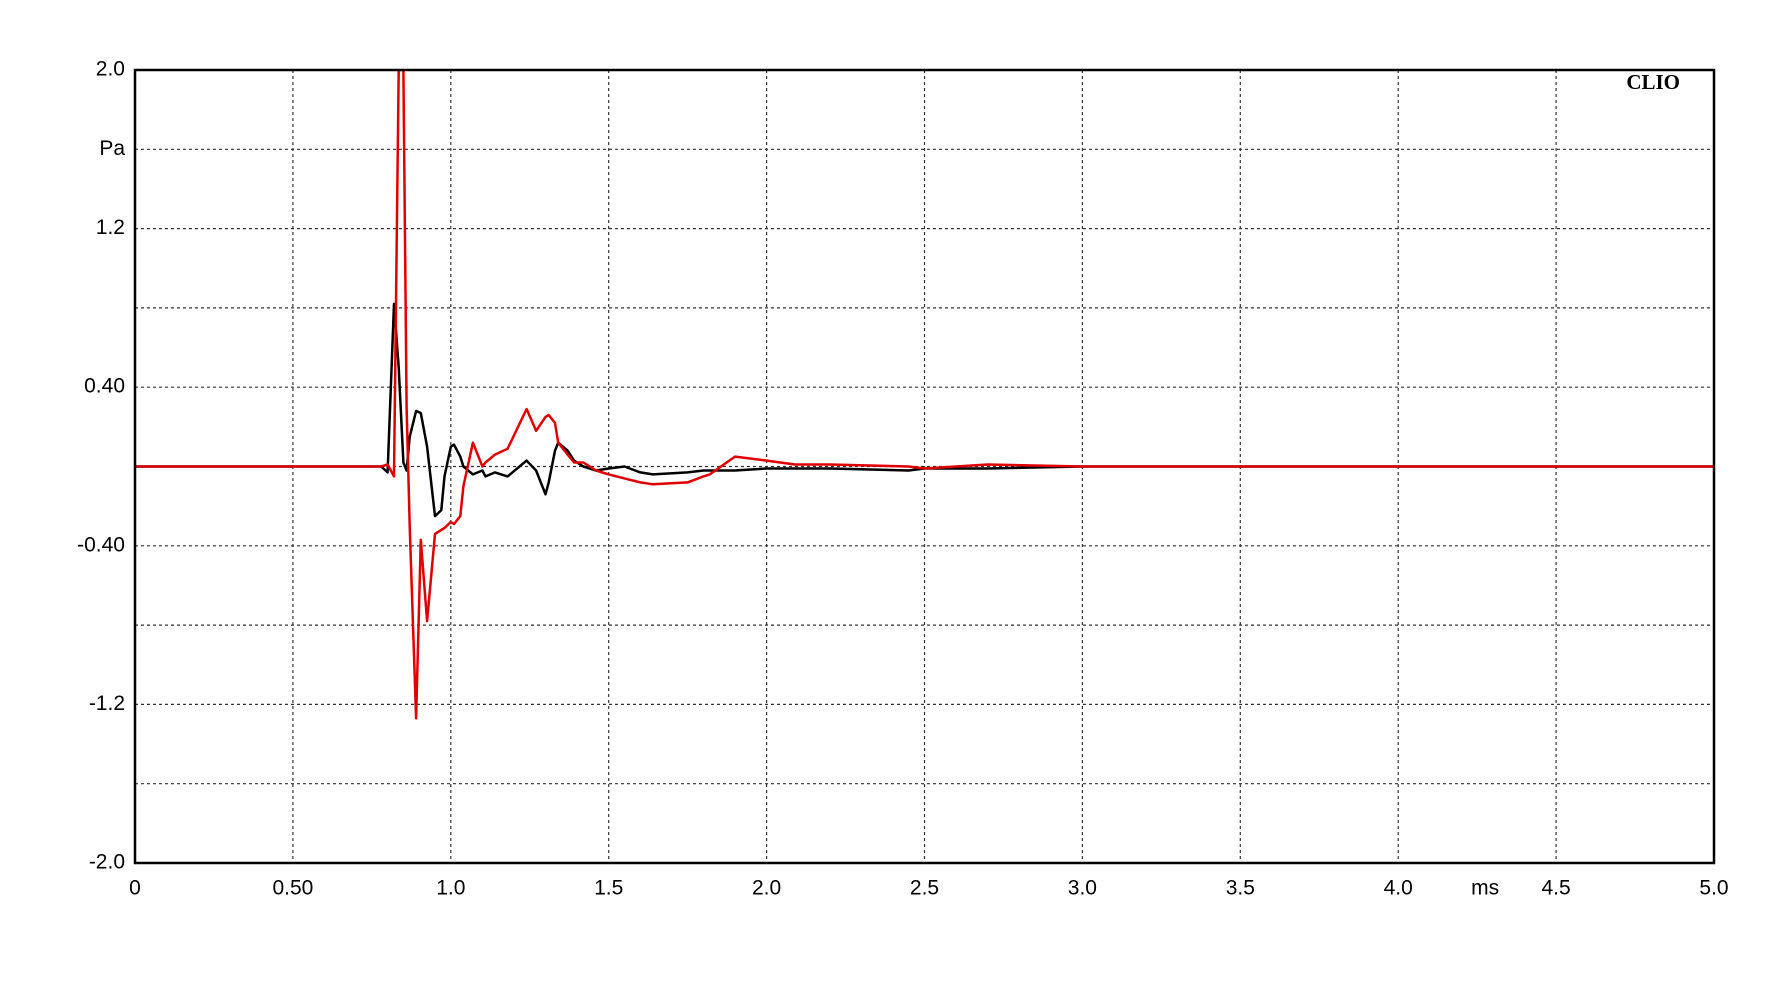 The image size is (1772, 1001). What do you see at coordinates (292, 888) in the screenshot?
I see `x-tick-label: 0.50` at bounding box center [292, 888].